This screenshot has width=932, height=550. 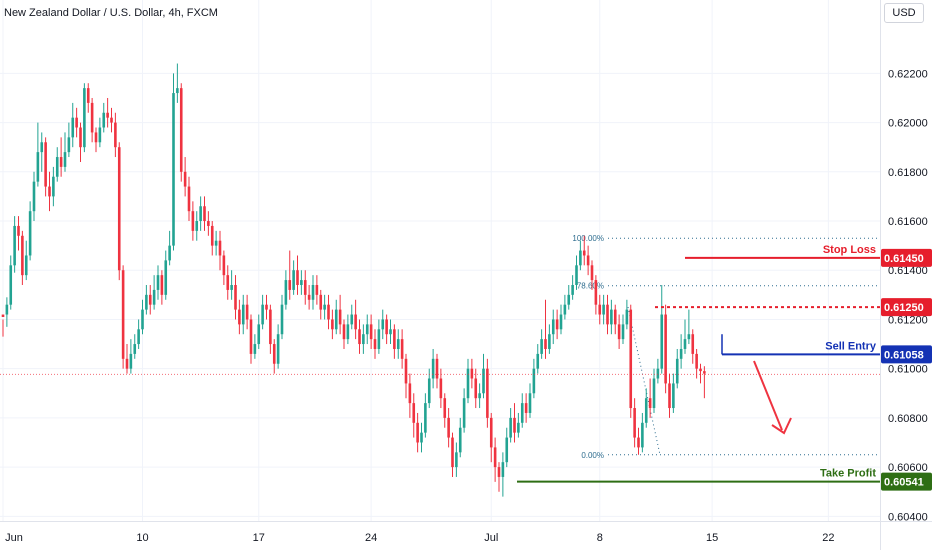 I want to click on y-tick-label: 0.62200, so click(x=908, y=74).